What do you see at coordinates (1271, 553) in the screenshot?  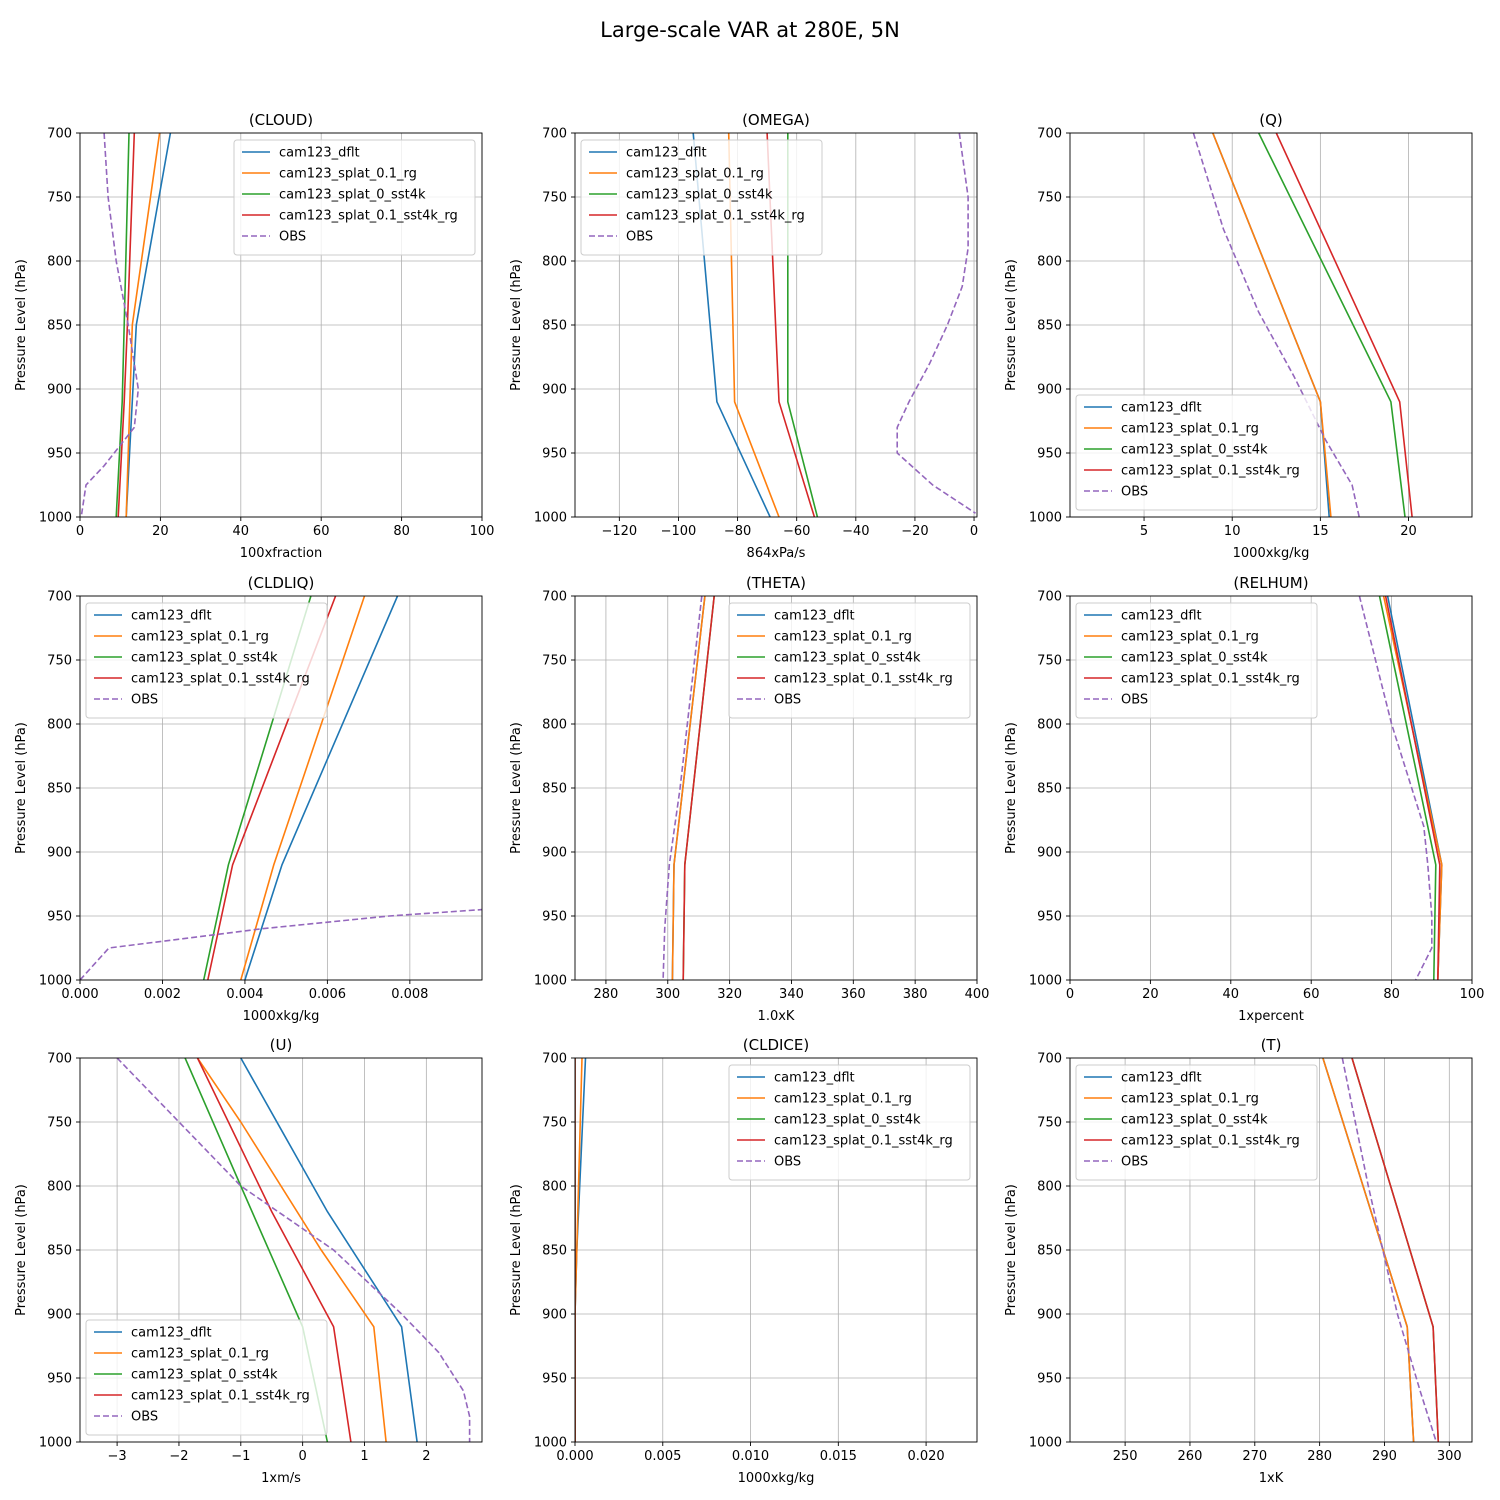 I see `x-axis-label: 1000xkg/kg` at bounding box center [1271, 553].